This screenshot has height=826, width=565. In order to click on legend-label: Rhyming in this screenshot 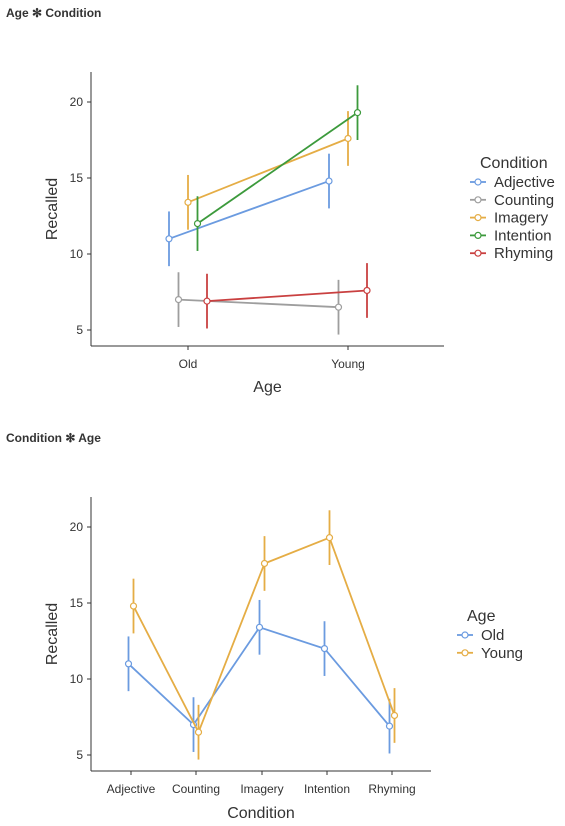, I will do `click(523, 253)`.